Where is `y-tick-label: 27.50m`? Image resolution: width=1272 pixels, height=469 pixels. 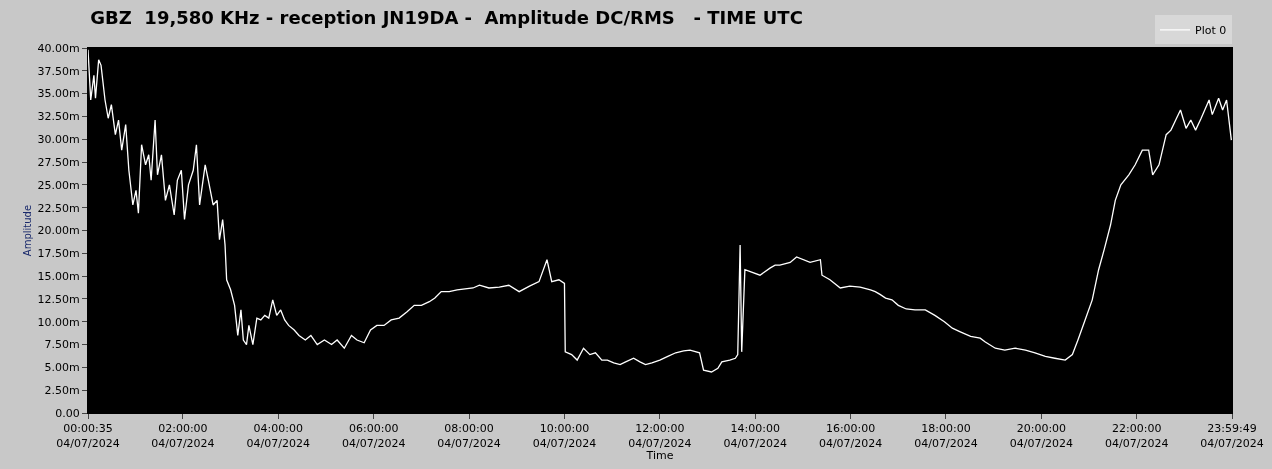
y-tick-label: 27.50m is located at coordinates (58, 162).